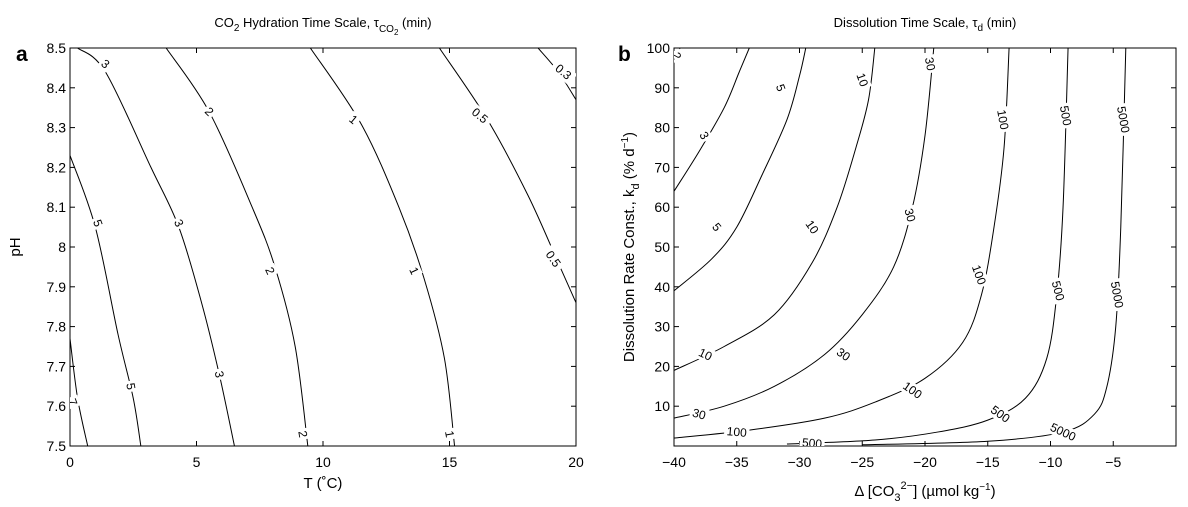 The height and width of the screenshot is (507, 1188). What do you see at coordinates (15, 246) in the screenshot?
I see `y-axis-label: pH` at bounding box center [15, 246].